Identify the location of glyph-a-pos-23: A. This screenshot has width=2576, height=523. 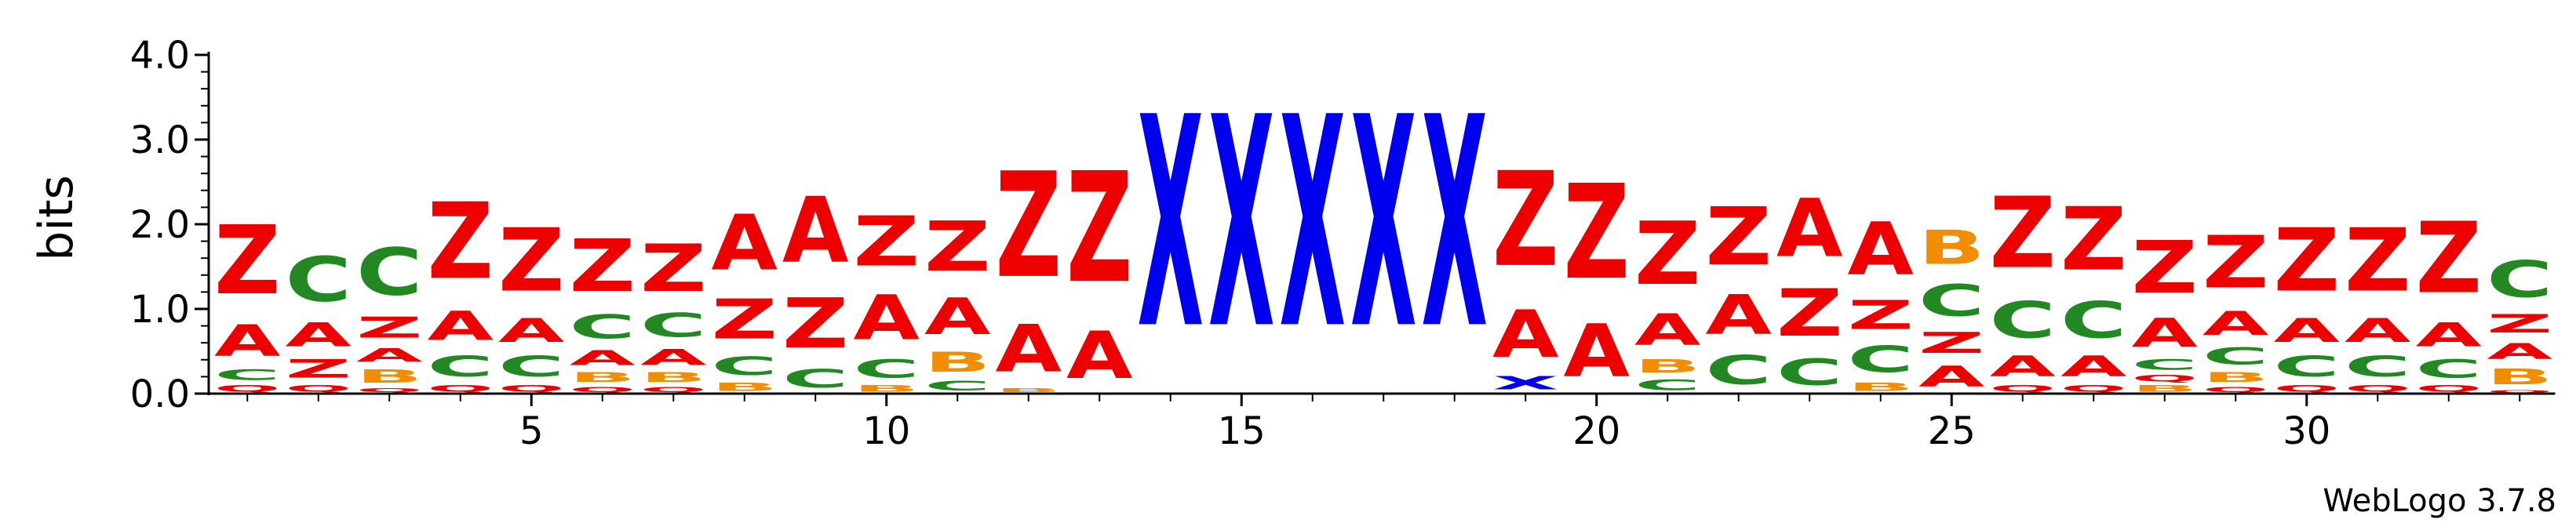
(1809, 228).